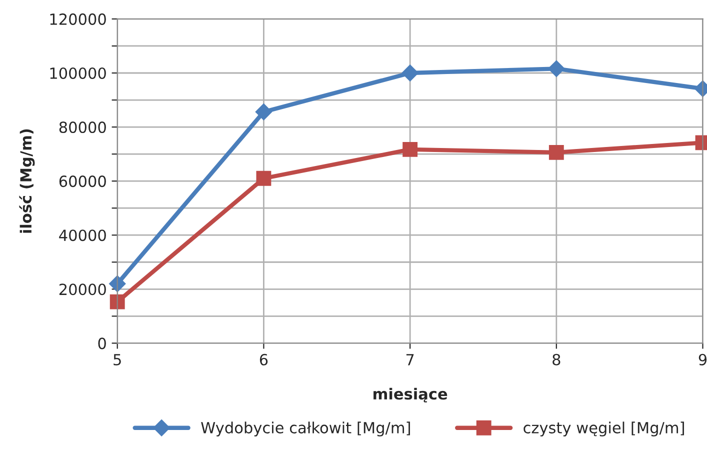 This screenshot has height=474, width=707. What do you see at coordinates (305, 429) in the screenshot?
I see `legend-label: Wydobycie całkowit [Mg/m]` at bounding box center [305, 429].